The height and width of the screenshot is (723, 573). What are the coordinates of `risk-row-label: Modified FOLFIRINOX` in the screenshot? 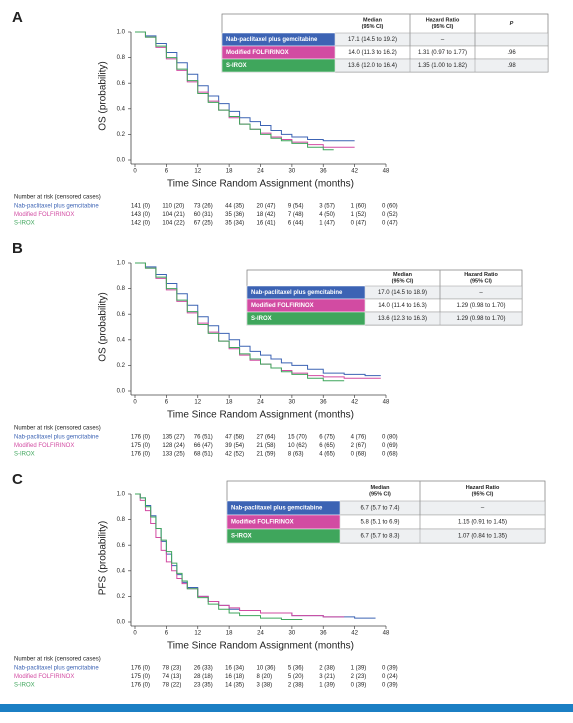 It's located at (44, 677).